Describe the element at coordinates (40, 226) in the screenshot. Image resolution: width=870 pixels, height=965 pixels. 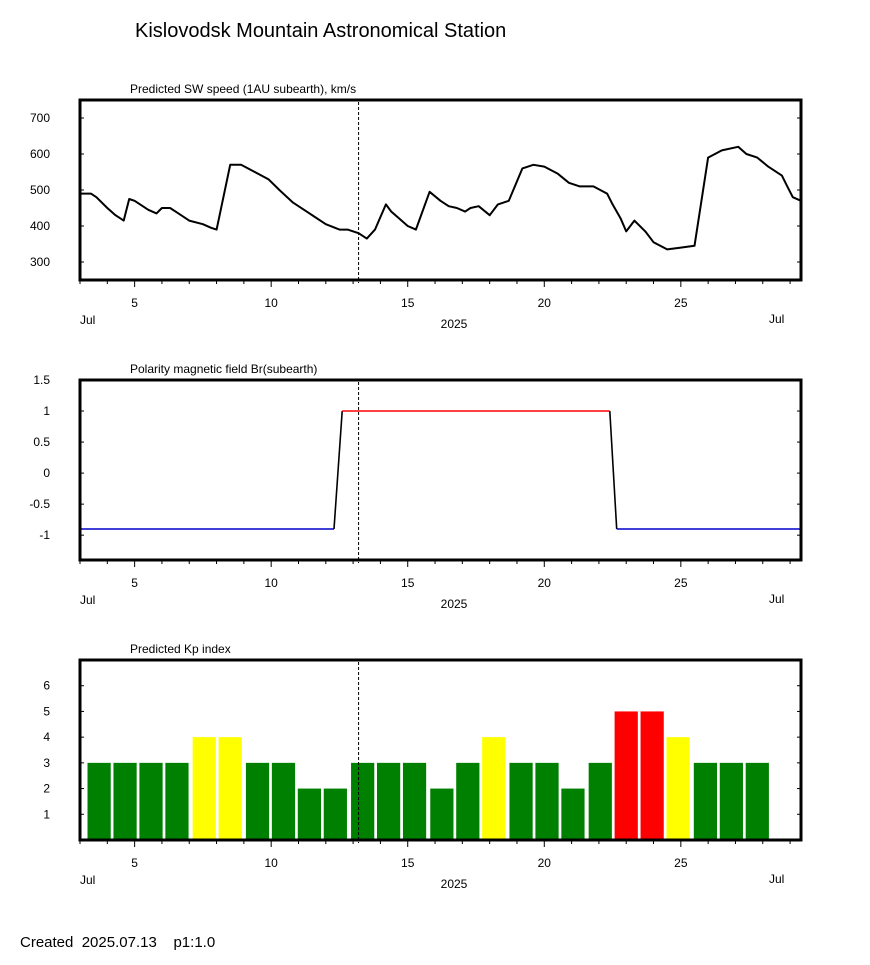
I see `y-tick-label: 400` at that location.